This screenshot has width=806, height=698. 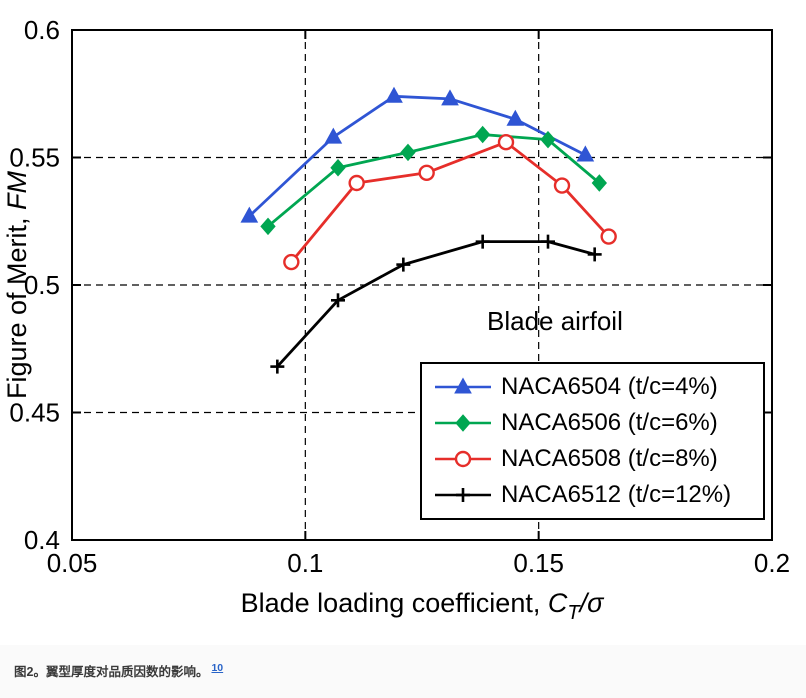 What do you see at coordinates (72, 563) in the screenshot?
I see `svg-text: 0.05` at bounding box center [72, 563].